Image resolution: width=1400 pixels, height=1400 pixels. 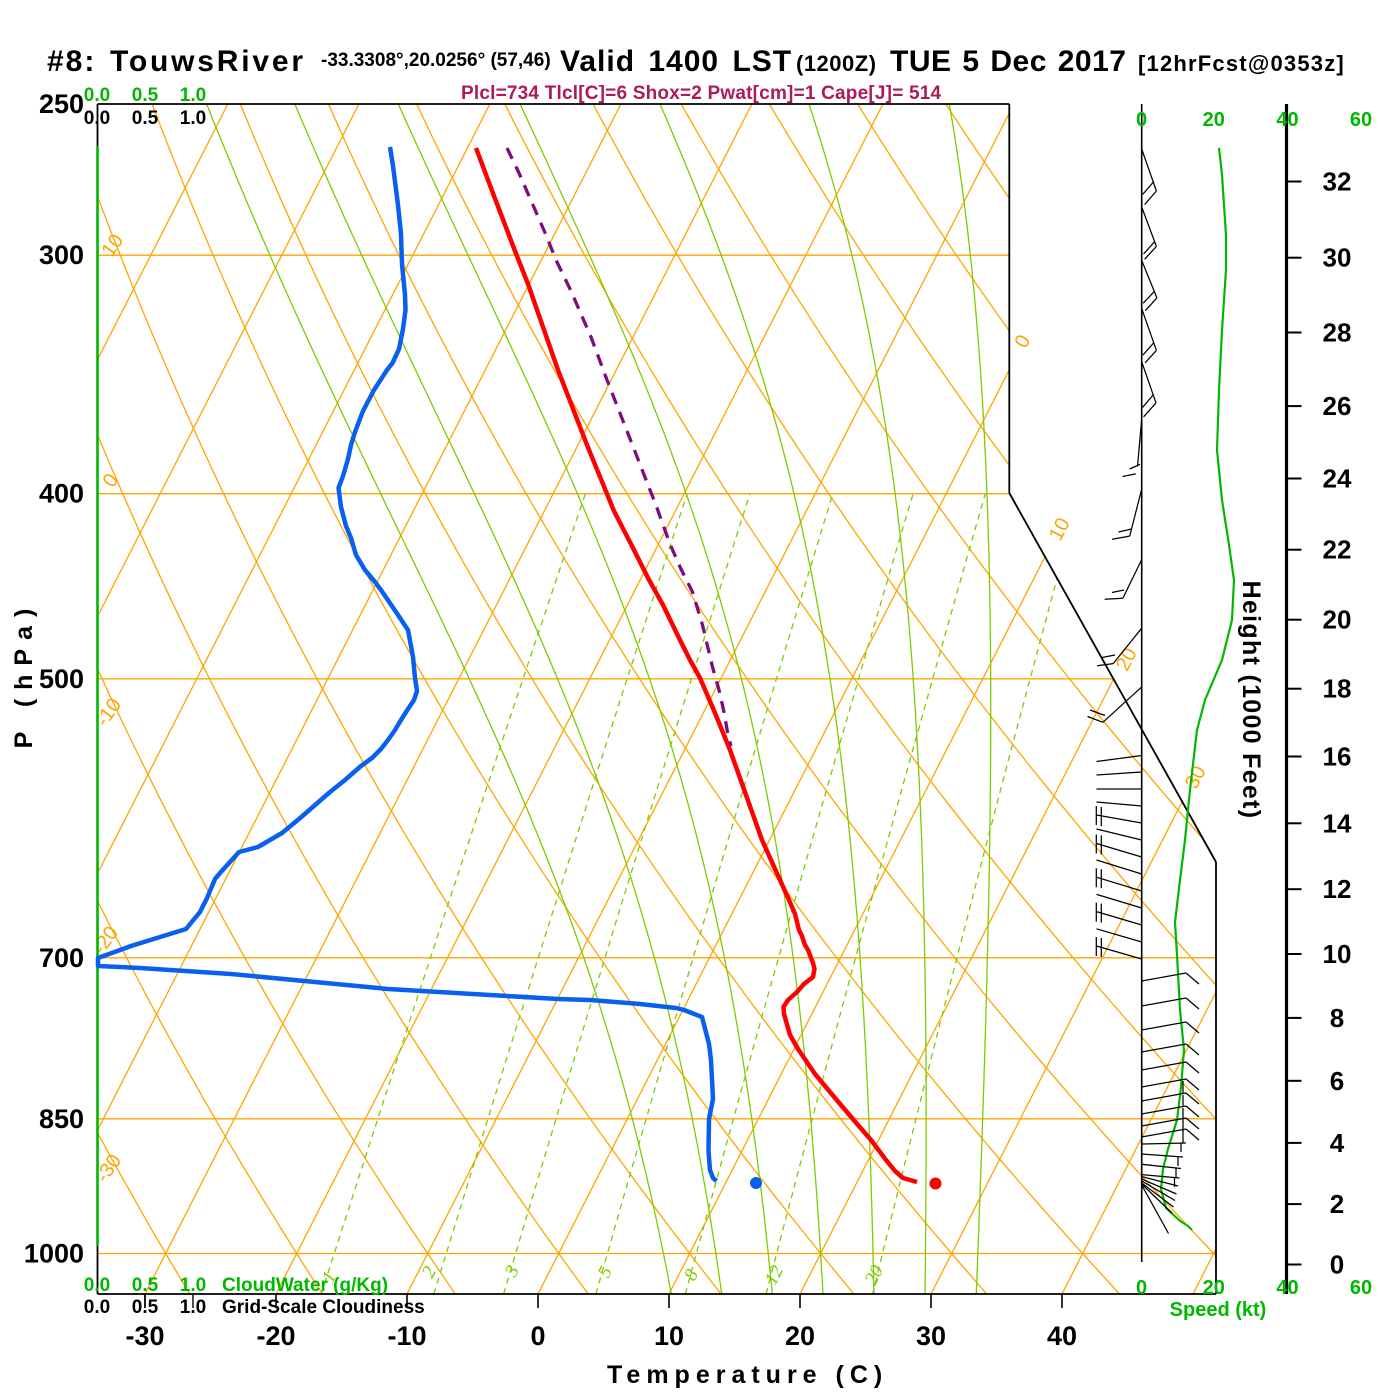 I want to click on svg-text: 16, so click(x=1337, y=757).